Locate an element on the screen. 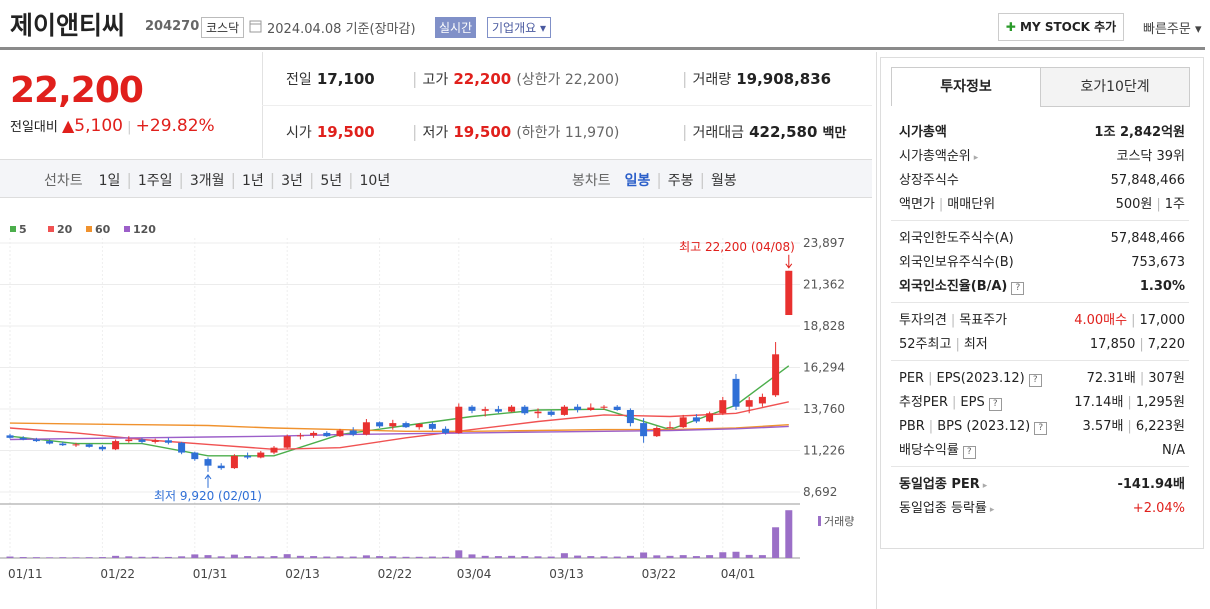 This screenshot has width=1210, height=609. overview-badge: 기업개요 ▾ is located at coordinates (519, 27).